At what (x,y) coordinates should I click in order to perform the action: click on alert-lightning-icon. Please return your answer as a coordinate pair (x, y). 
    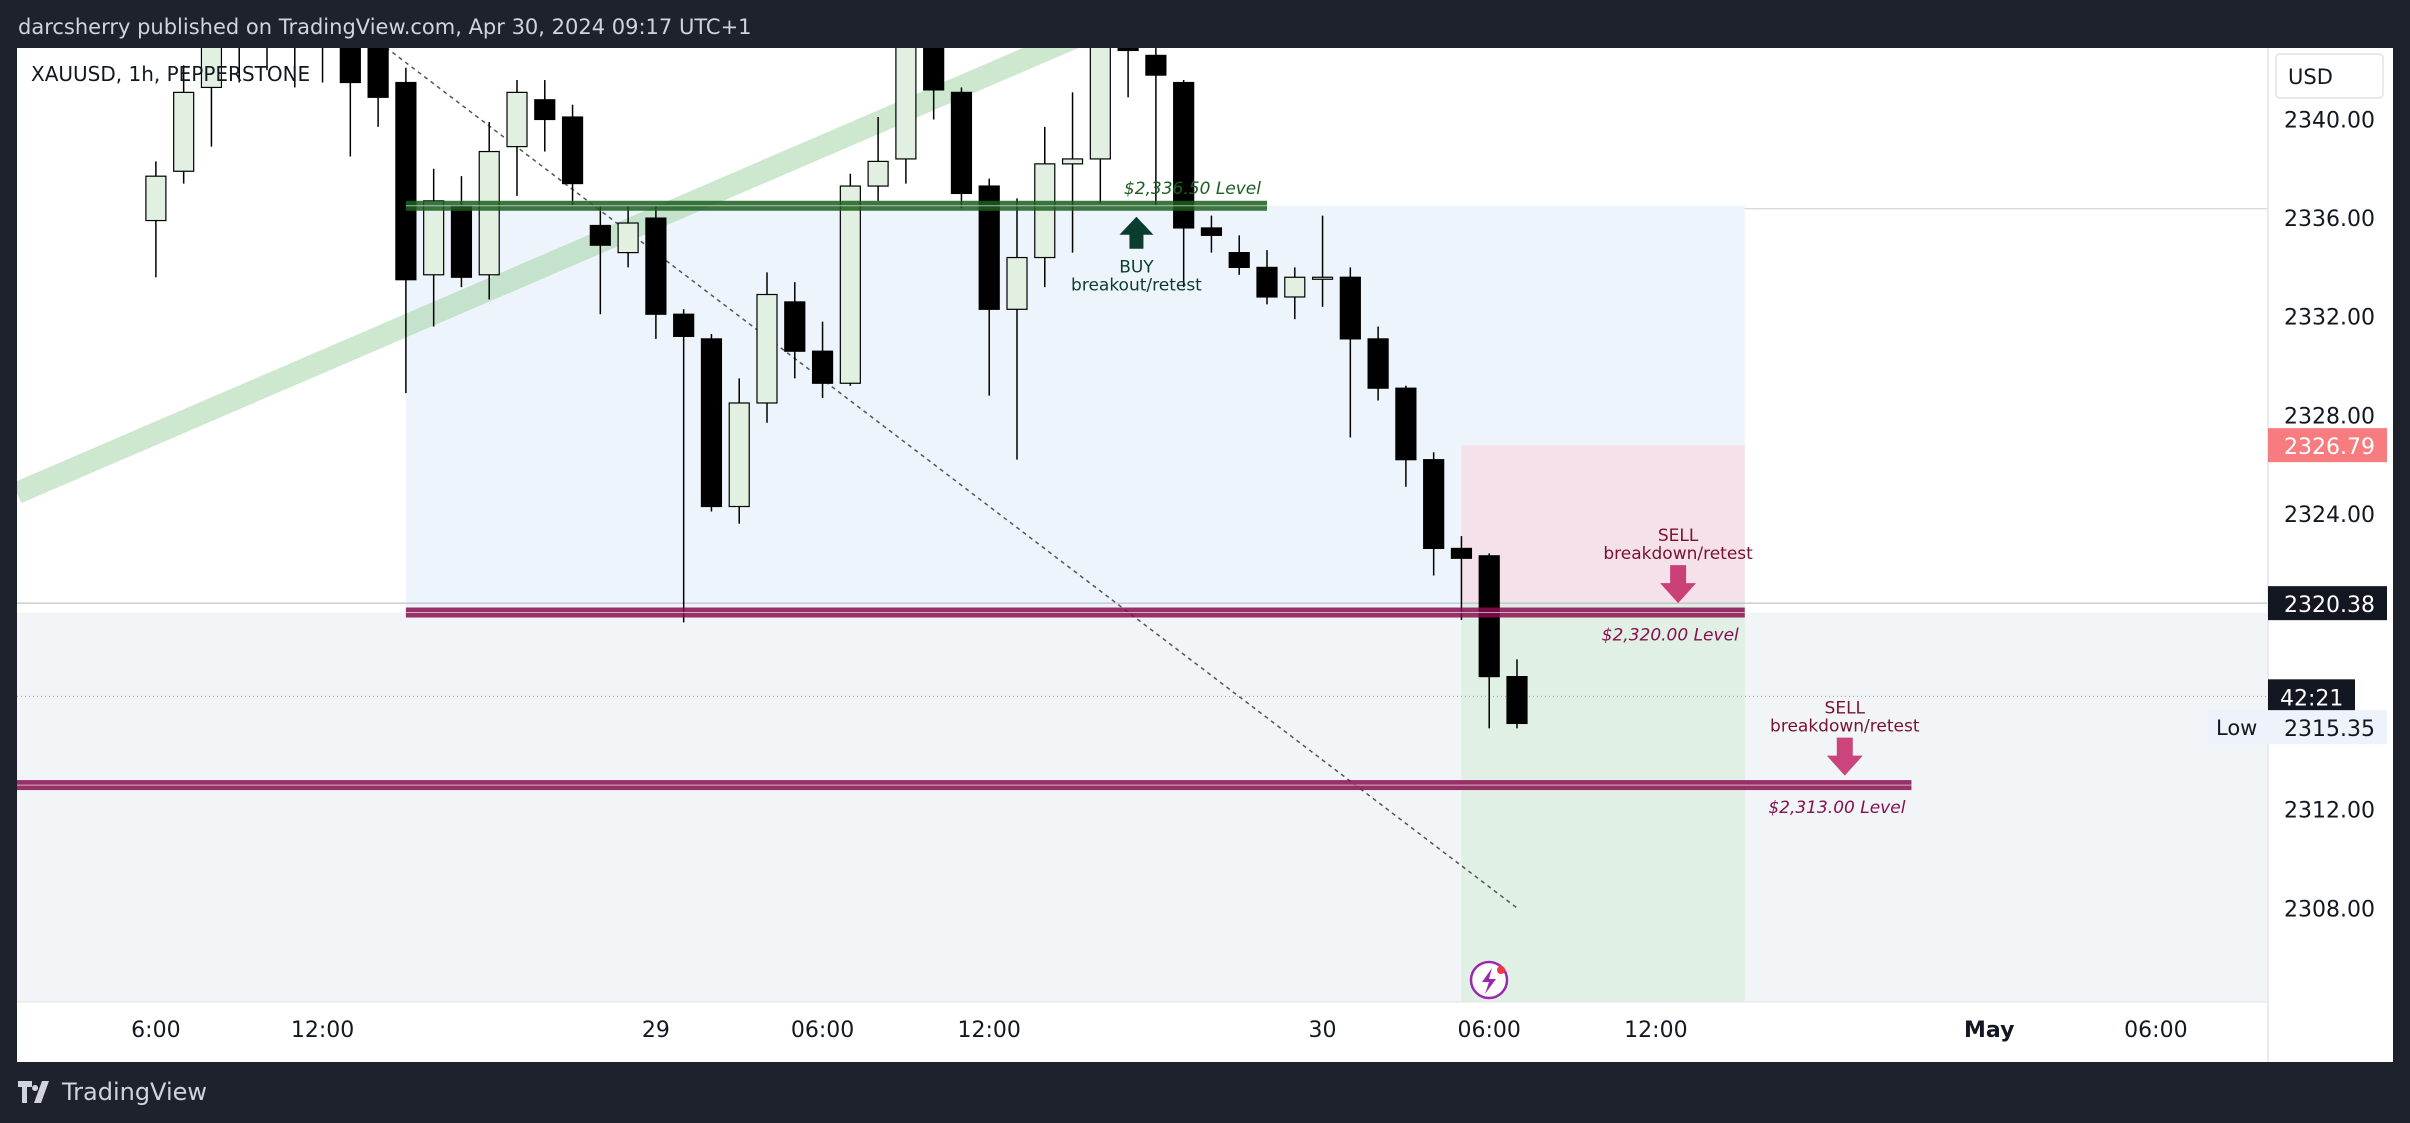
    Looking at the image, I should click on (1489, 980).